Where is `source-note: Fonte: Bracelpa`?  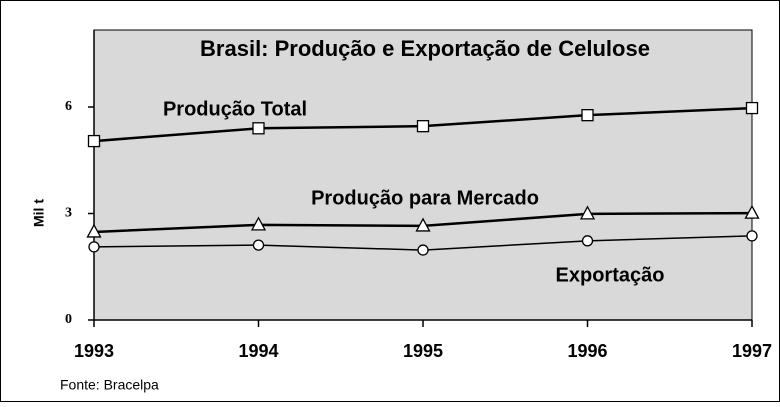 source-note: Fonte: Bracelpa is located at coordinates (109, 385).